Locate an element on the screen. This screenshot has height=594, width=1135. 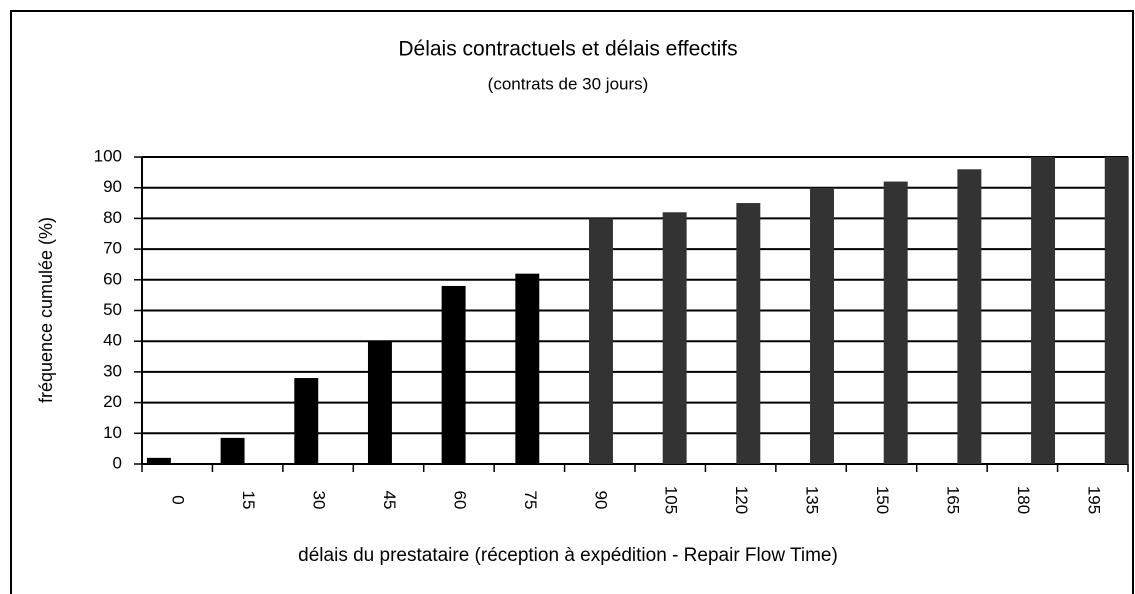
x-tick-label: 195 is located at coordinates (1093, 500).